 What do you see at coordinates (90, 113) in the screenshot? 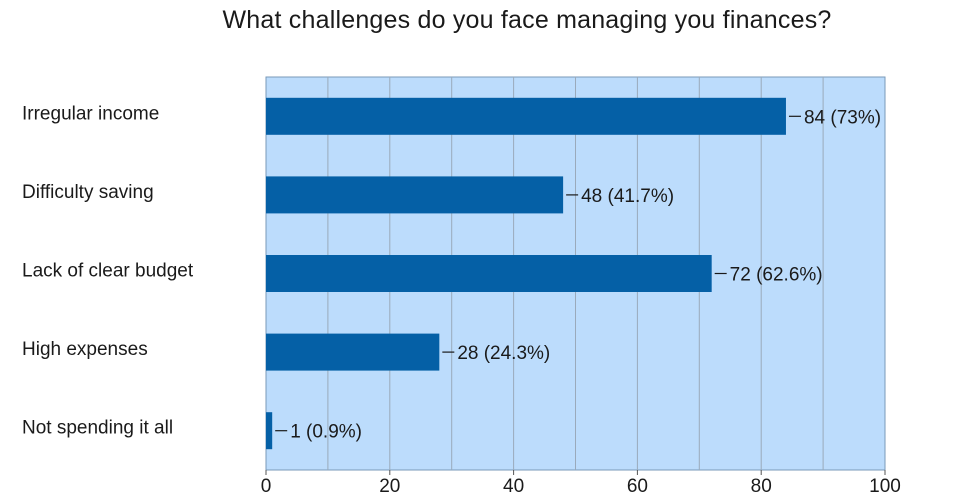
I see `category-label: Irregular income` at bounding box center [90, 113].